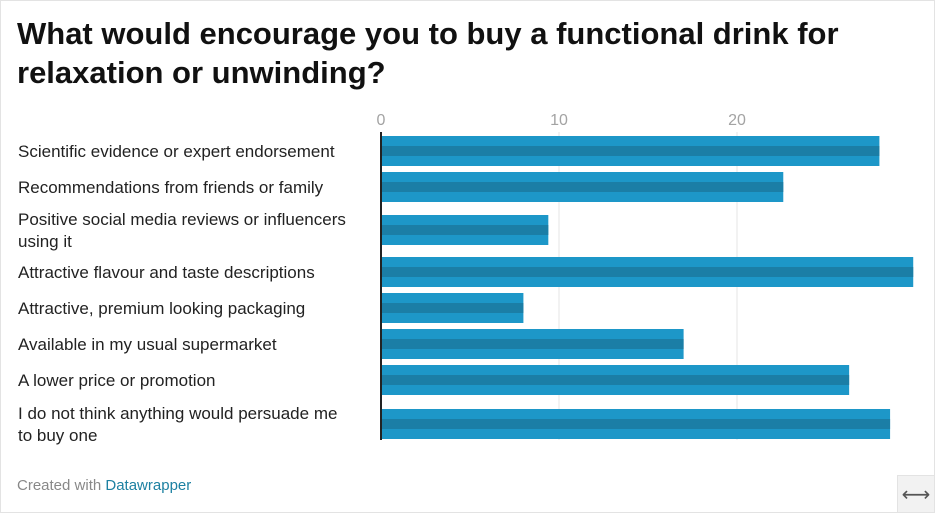 This screenshot has height=513, width=935. Describe the element at coordinates (45, 241) in the screenshot. I see `category-label-line: using it` at that location.